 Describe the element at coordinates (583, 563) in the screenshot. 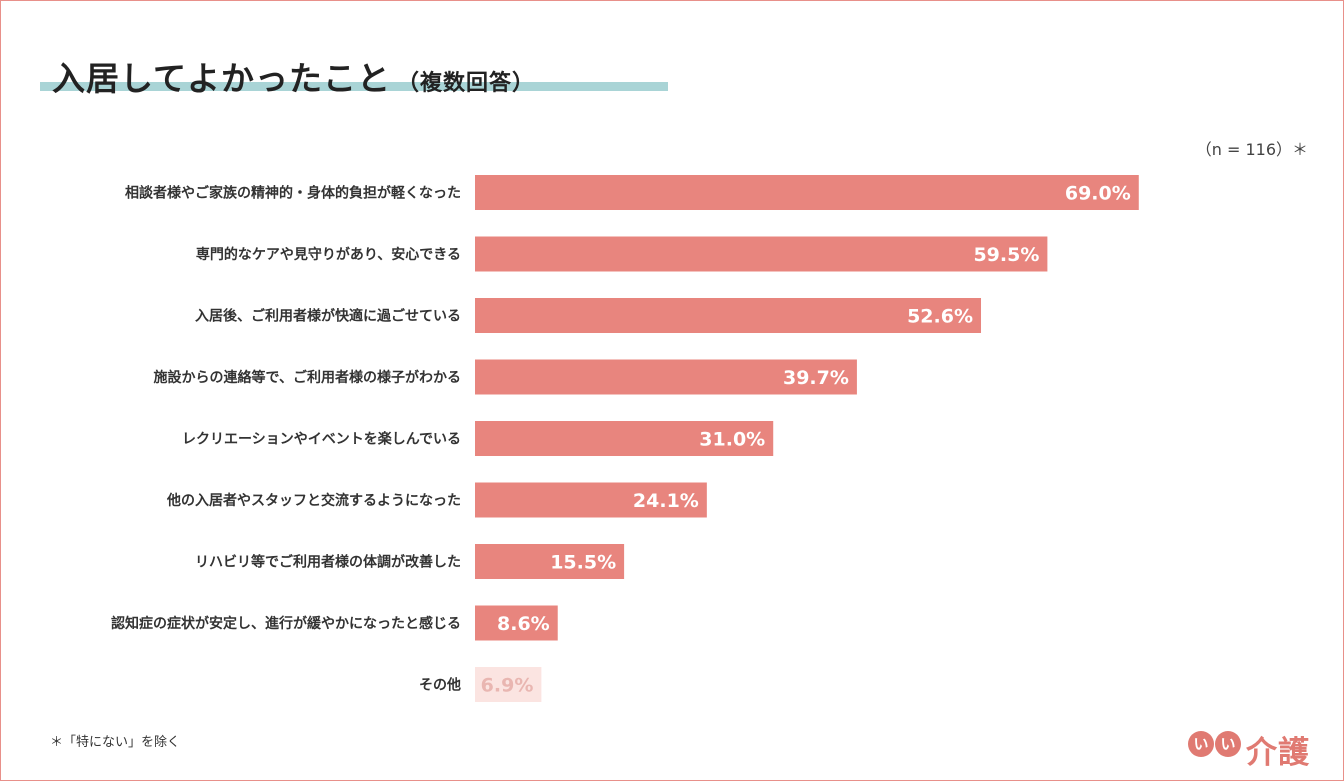

I see `value-label-6: 15.5%` at that location.